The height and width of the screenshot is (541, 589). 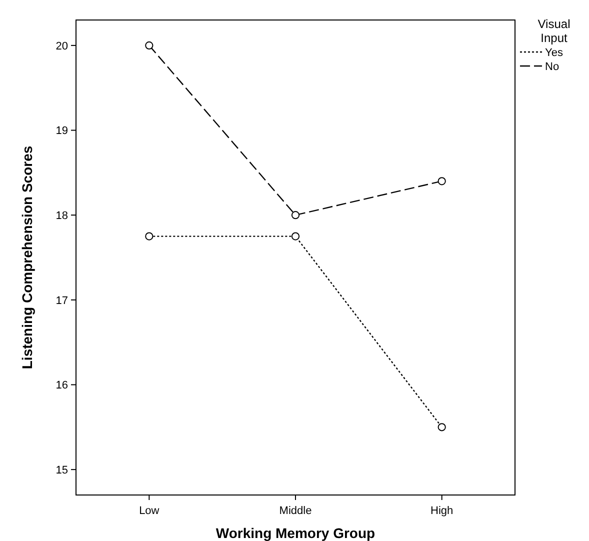 What do you see at coordinates (62, 131) in the screenshot?
I see `y-tick-label: 19` at bounding box center [62, 131].